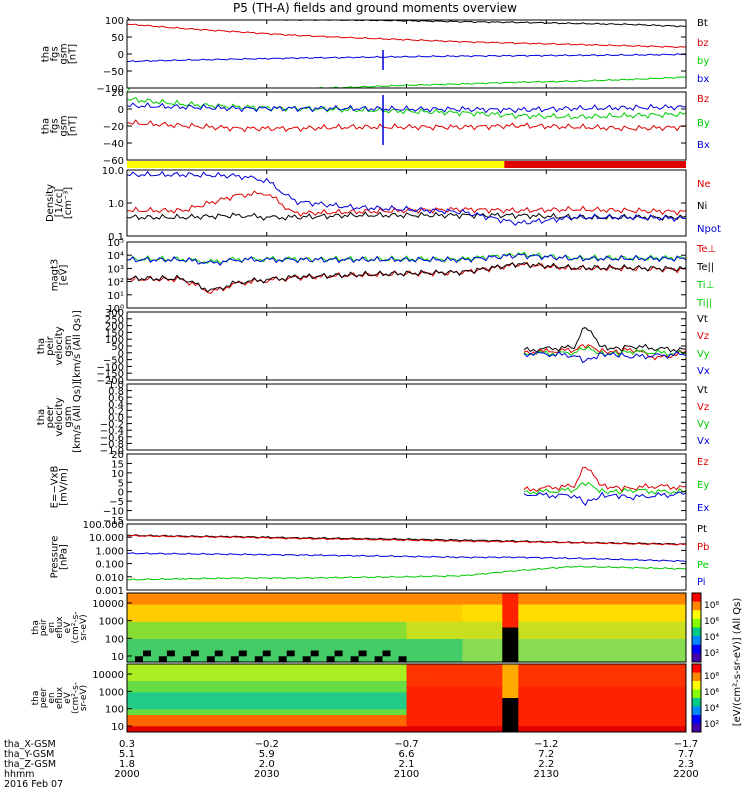 The height and width of the screenshot is (800, 750). What do you see at coordinates (406, 275) in the screenshot?
I see `panel-frame` at bounding box center [406, 275].